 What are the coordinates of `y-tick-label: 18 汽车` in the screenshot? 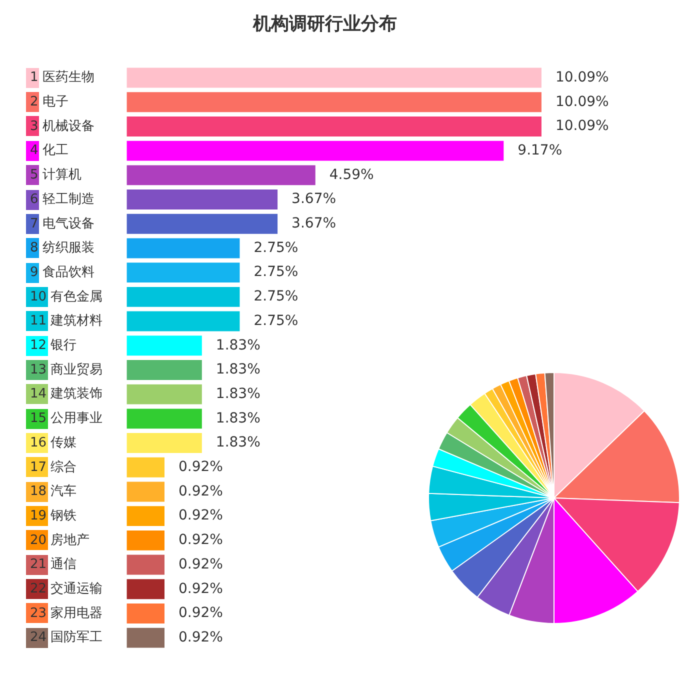 It's located at (53, 492).